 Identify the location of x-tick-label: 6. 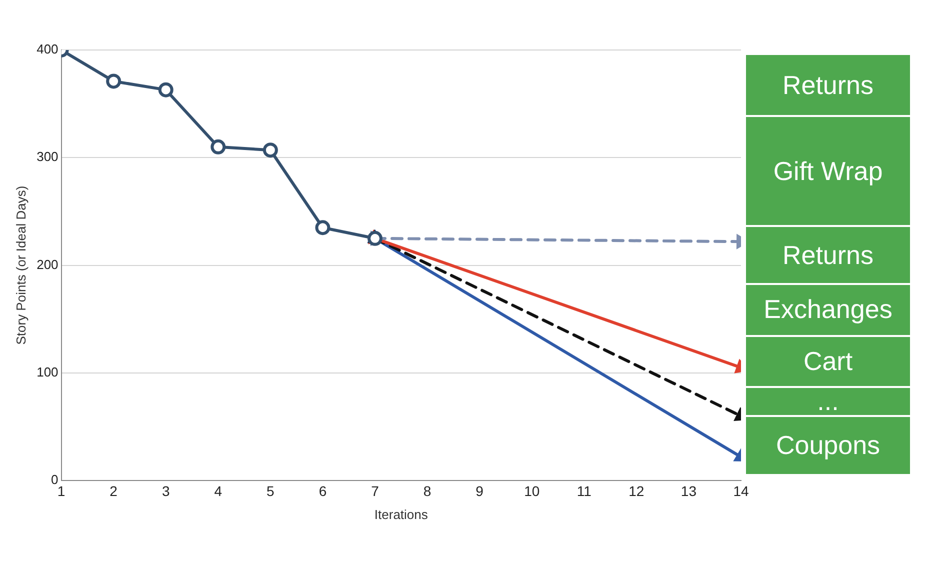
(322, 490).